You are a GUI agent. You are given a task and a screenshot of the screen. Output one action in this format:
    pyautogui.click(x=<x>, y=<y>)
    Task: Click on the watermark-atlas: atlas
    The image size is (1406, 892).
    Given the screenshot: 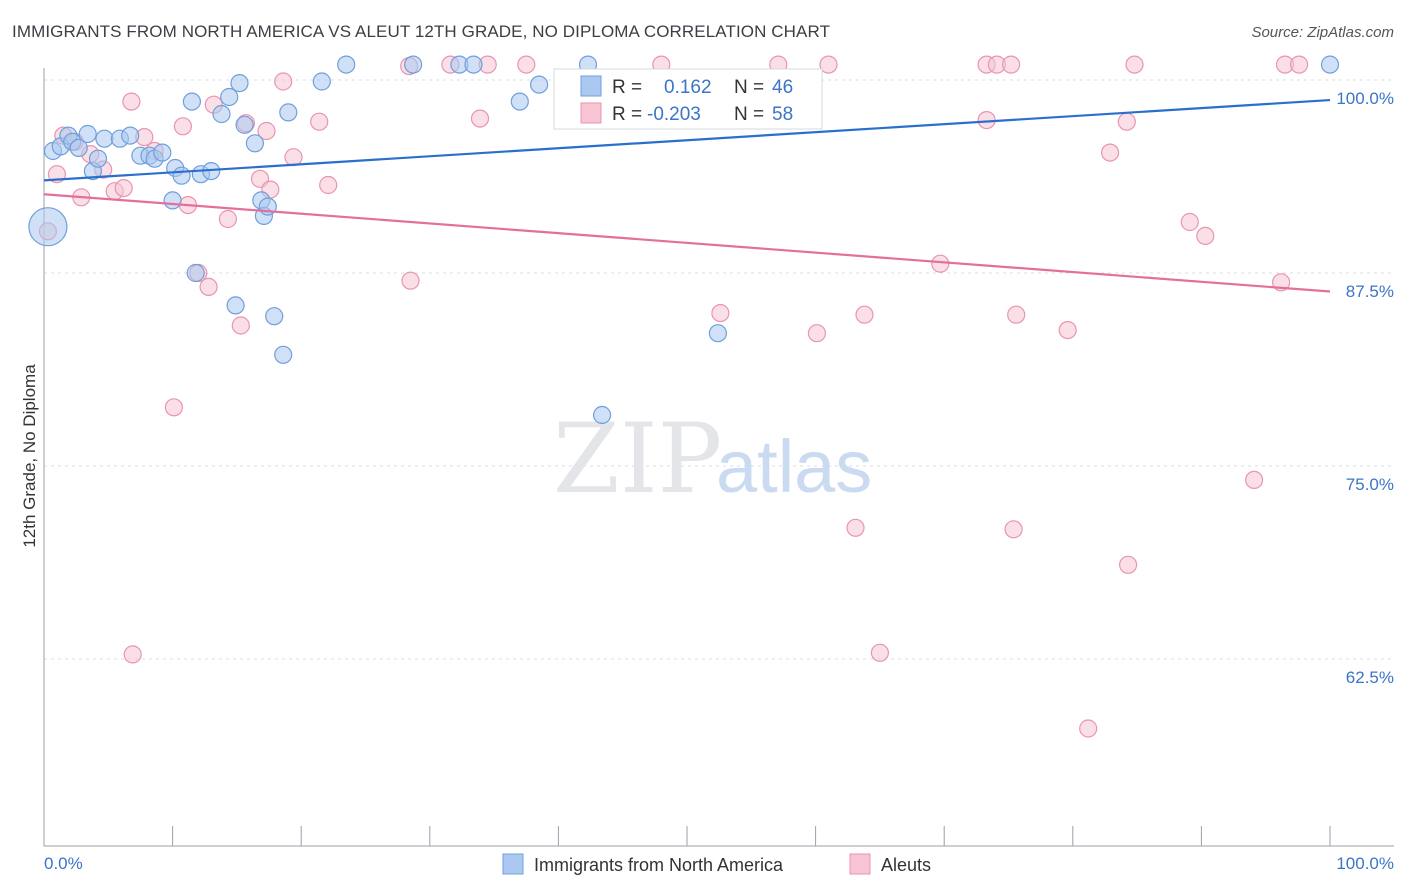 What is the action you would take?
    pyautogui.click(x=794, y=466)
    